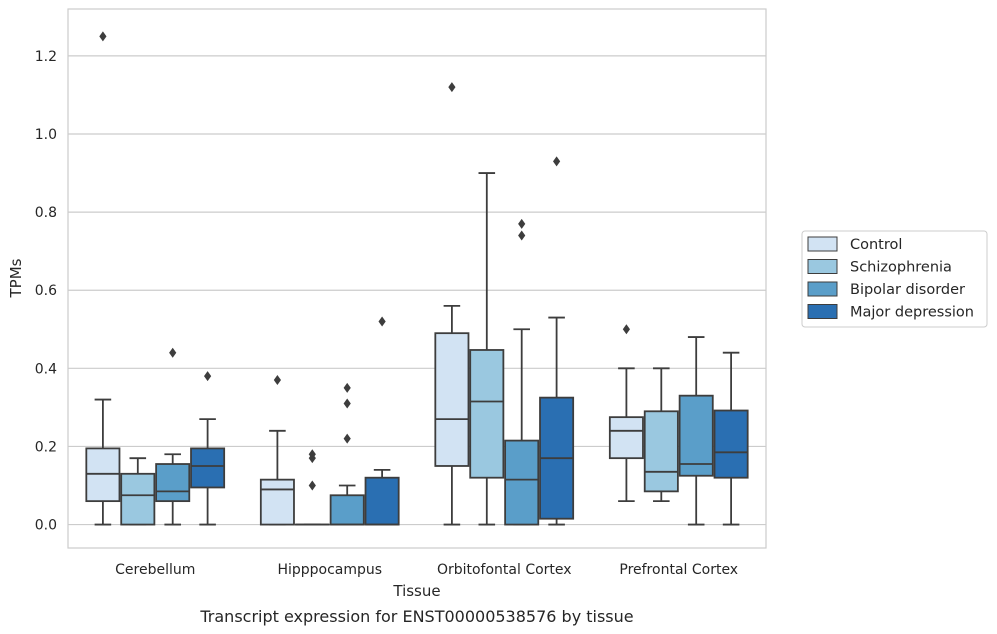 This screenshot has height=634, width=997. Describe the element at coordinates (46, 369) in the screenshot. I see `y-tick-label: 0.4` at that location.